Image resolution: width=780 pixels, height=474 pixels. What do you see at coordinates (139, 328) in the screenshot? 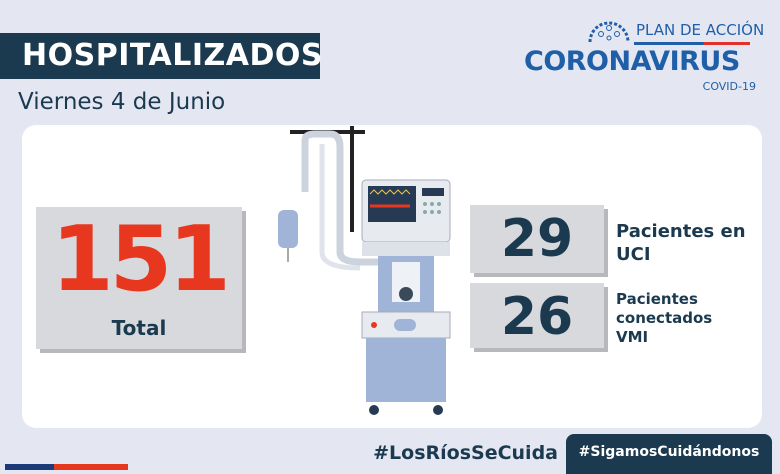
I see `total-label: Total` at bounding box center [139, 328].